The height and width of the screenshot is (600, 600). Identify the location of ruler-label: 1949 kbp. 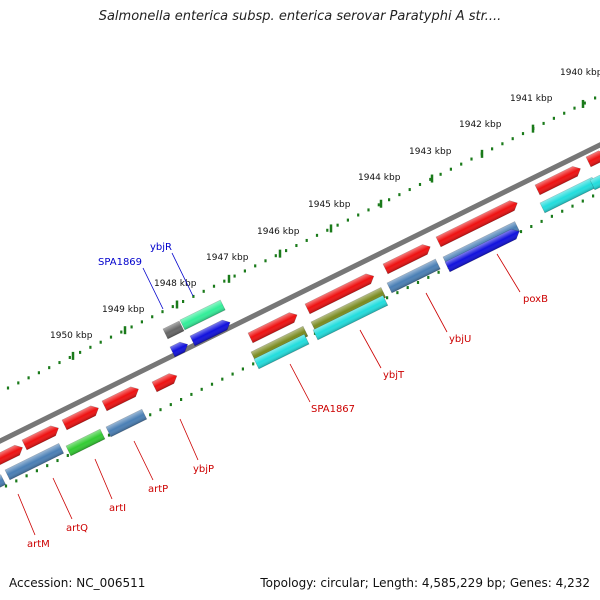
(123, 310).